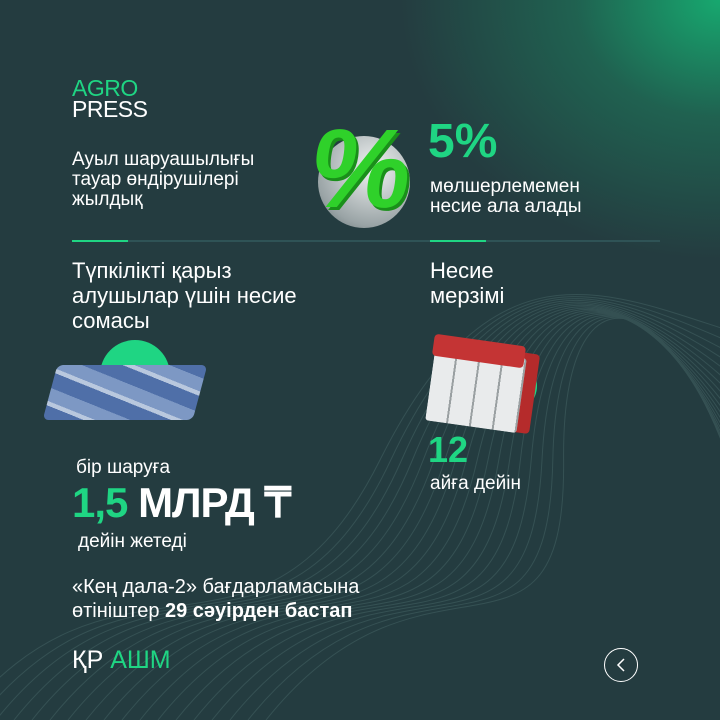  I want to click on heading-line: Түпкілікті қарыз, so click(152, 270).